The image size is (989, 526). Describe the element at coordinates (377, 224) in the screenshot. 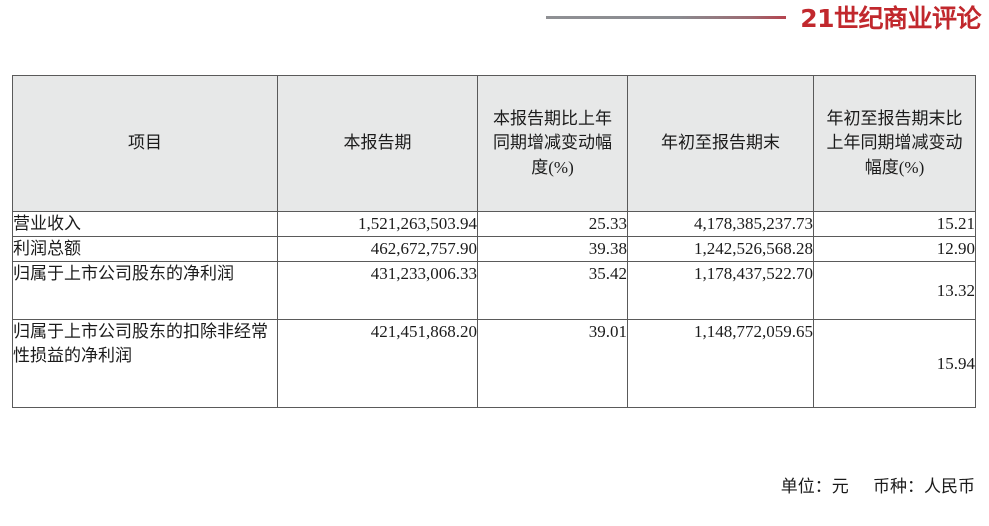

I see `cell-current-period: 1,521,263,503.94` at that location.